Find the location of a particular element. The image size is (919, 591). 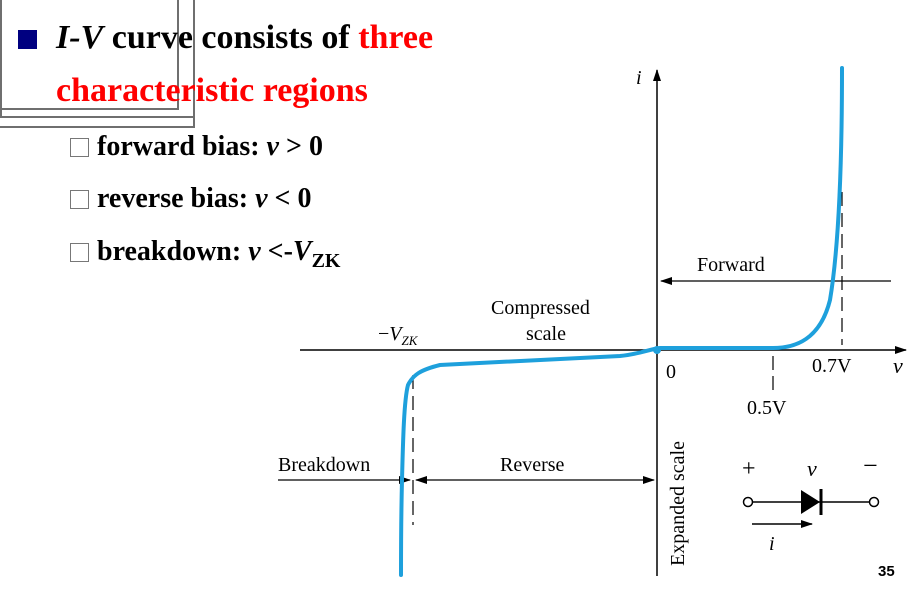

vzk-v: V is located at coordinates (396, 334).